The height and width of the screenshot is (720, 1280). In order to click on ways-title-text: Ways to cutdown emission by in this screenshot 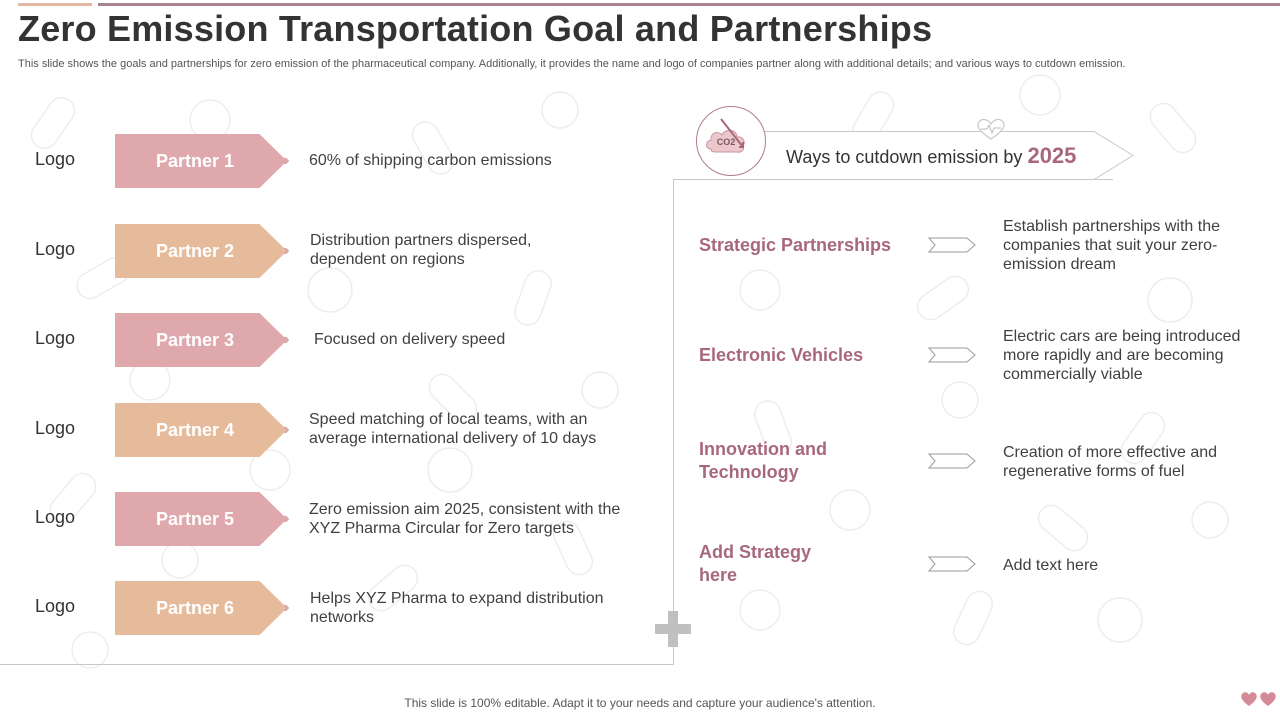, I will do `click(904, 157)`.